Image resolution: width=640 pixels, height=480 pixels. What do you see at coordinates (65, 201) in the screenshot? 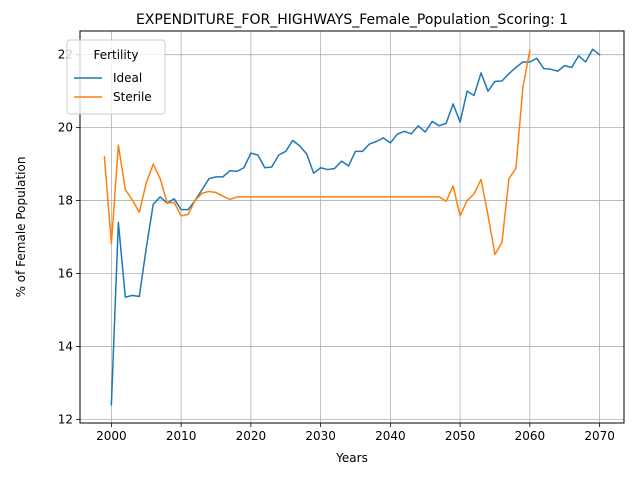
I see `y-tick-label: 18` at bounding box center [65, 201].